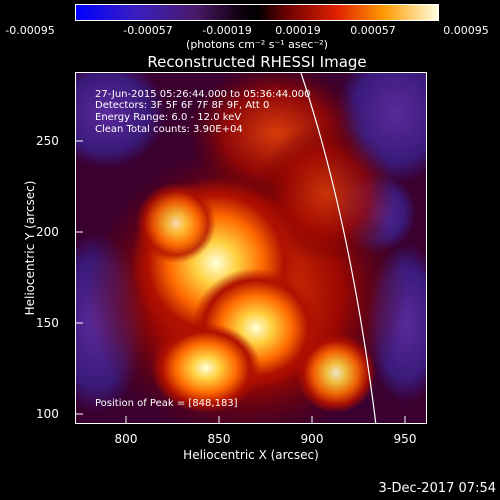 The image size is (500, 500). I want to click on energy-range-text: Energy Range: 6.0 - 12.0 keV, so click(168, 117).